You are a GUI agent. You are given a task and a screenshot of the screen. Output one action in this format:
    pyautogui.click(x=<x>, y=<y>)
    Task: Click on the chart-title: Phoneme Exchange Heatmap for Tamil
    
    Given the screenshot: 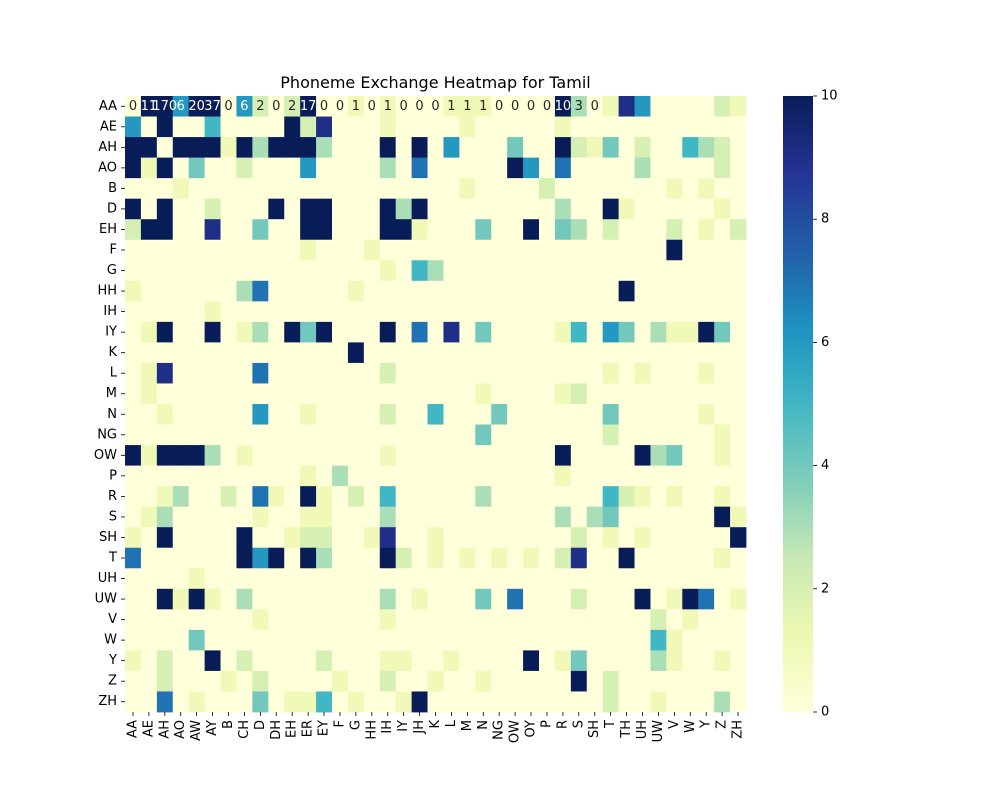 What is the action you would take?
    pyautogui.click(x=435, y=82)
    